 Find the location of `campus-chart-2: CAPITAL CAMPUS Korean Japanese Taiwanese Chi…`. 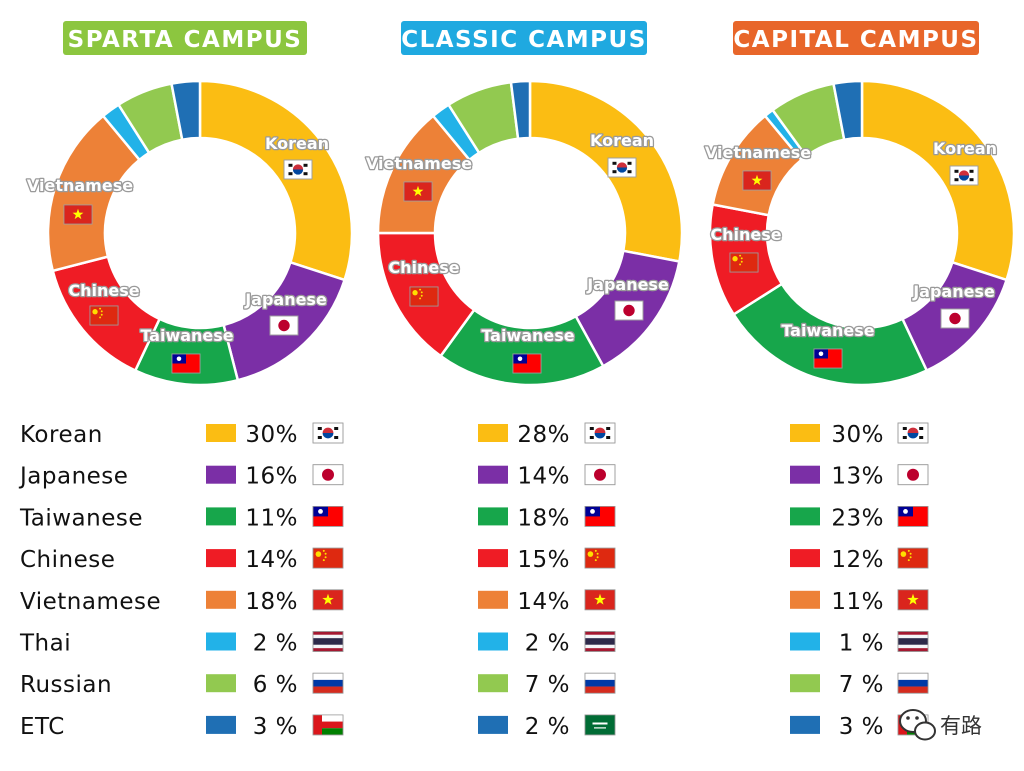

campus-chart-2: CAPITAL CAMPUS Korean Japanese Taiwanese Chi… is located at coordinates (860, 204).